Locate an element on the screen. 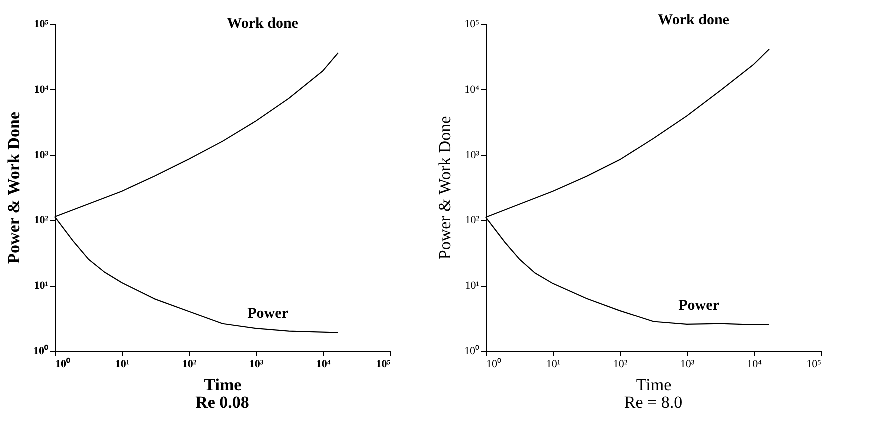 The width and height of the screenshot is (883, 447). text: Re 0.08 is located at coordinates (223, 402).